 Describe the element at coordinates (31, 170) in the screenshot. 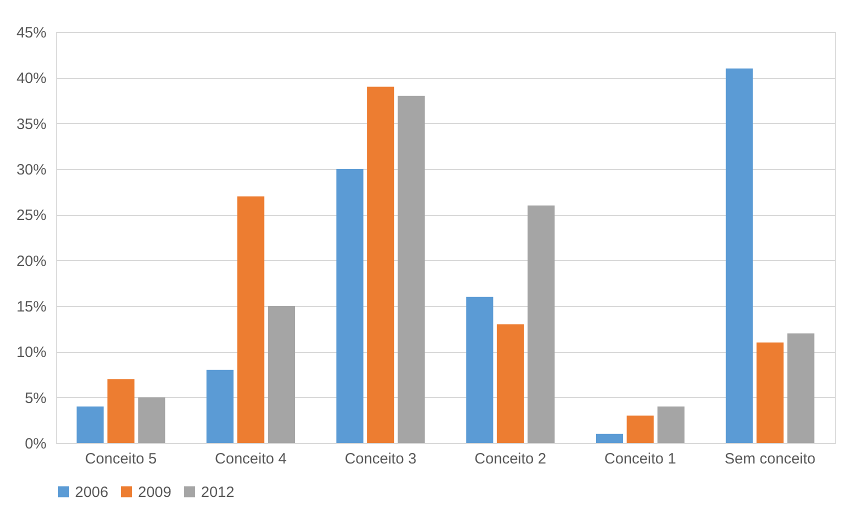

I see `y-tick-label: 30%` at that location.